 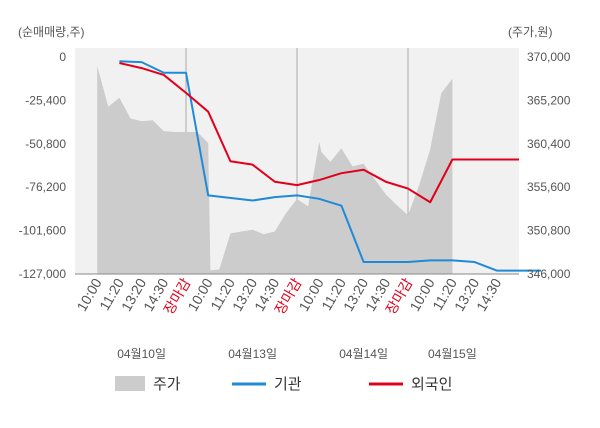 What do you see at coordinates (167, 384) in the screenshot?
I see `legend-price-label: 주가` at bounding box center [167, 384].